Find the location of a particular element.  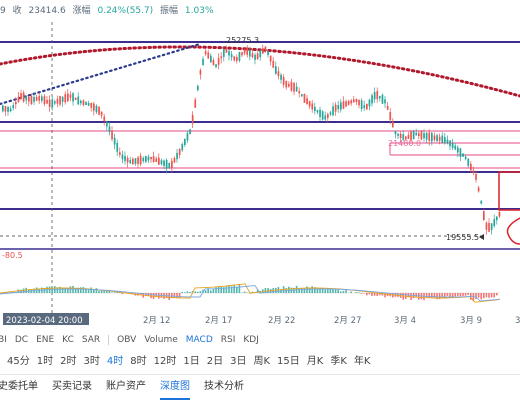

timeframe-7: 1日 is located at coordinates (191, 361).